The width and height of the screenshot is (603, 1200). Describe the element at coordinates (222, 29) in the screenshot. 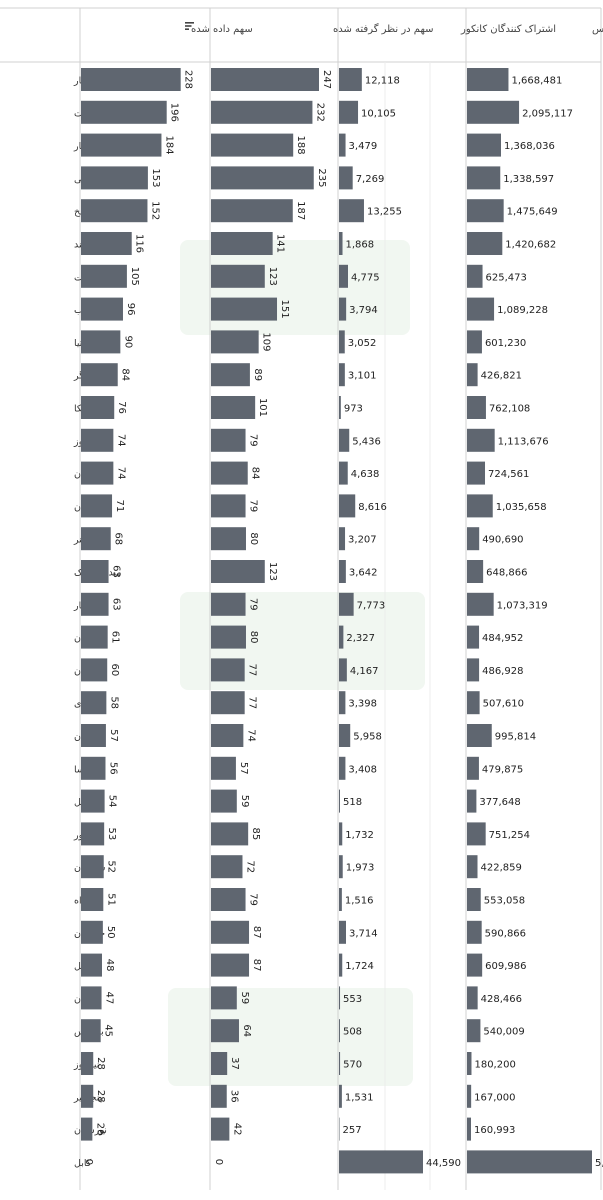

I see `column-header: سهم داده شده` at that location.